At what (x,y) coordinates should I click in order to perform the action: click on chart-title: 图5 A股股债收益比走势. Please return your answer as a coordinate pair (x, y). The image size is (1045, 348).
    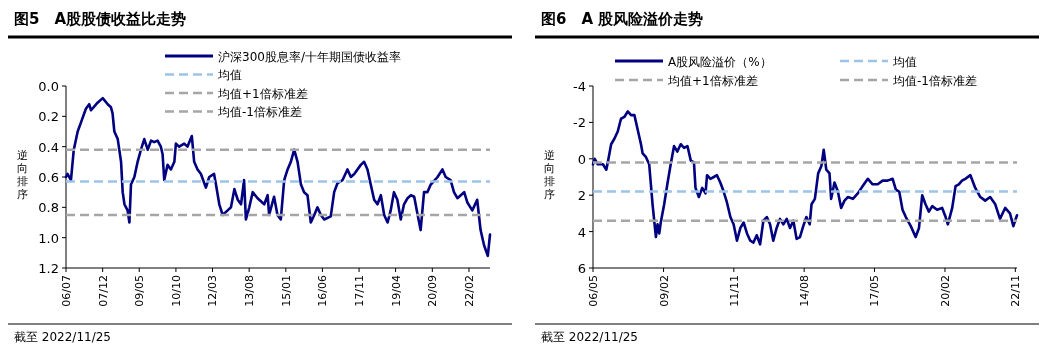
    Looking at the image, I should click on (100, 19).